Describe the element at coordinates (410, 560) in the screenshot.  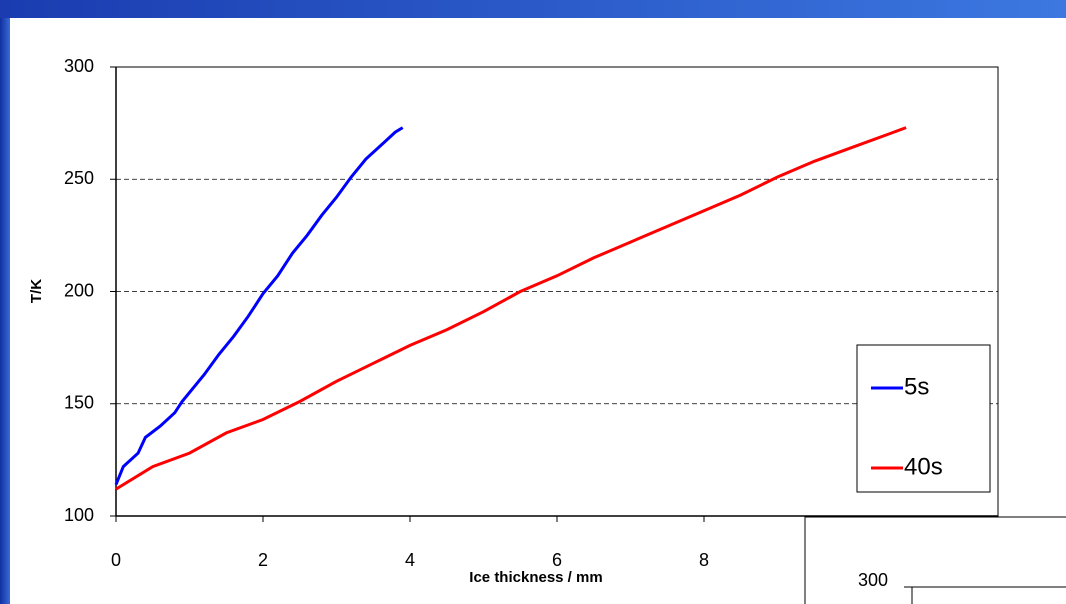
I see `x-tick-label: 4` at that location.